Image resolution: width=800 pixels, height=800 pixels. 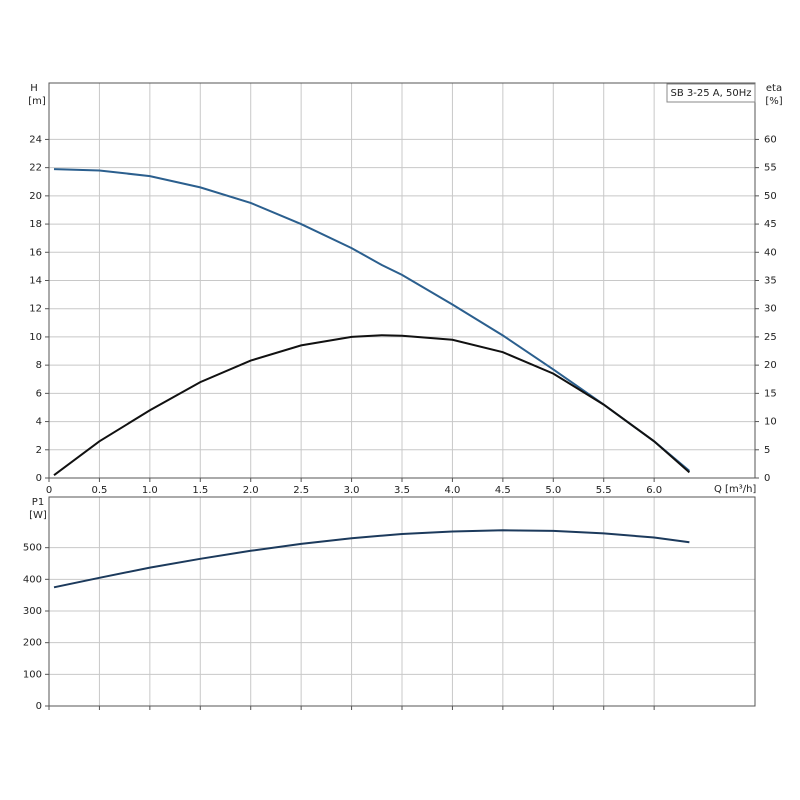 I want to click on y-tick-label: 24, so click(x=35, y=139).